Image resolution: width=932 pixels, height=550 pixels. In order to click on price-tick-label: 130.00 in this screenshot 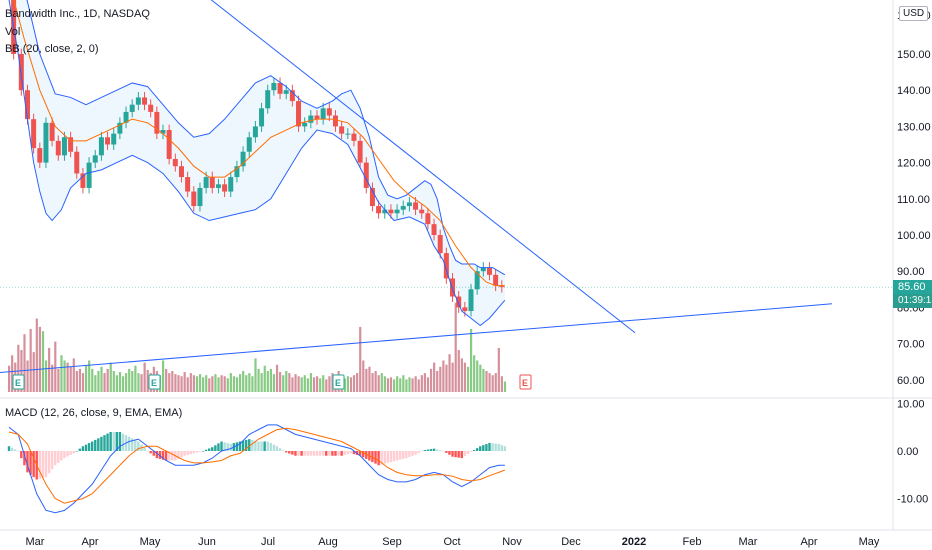, I will do `click(914, 127)`.